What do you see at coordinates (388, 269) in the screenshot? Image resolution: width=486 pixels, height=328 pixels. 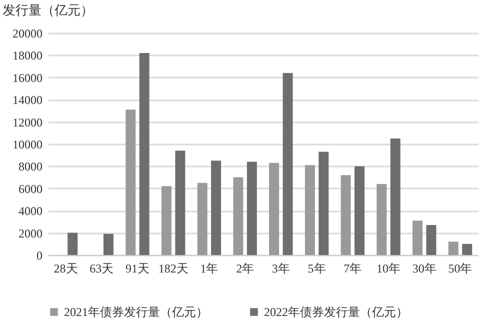 I see `x-tick-label: 10年` at bounding box center [388, 269].